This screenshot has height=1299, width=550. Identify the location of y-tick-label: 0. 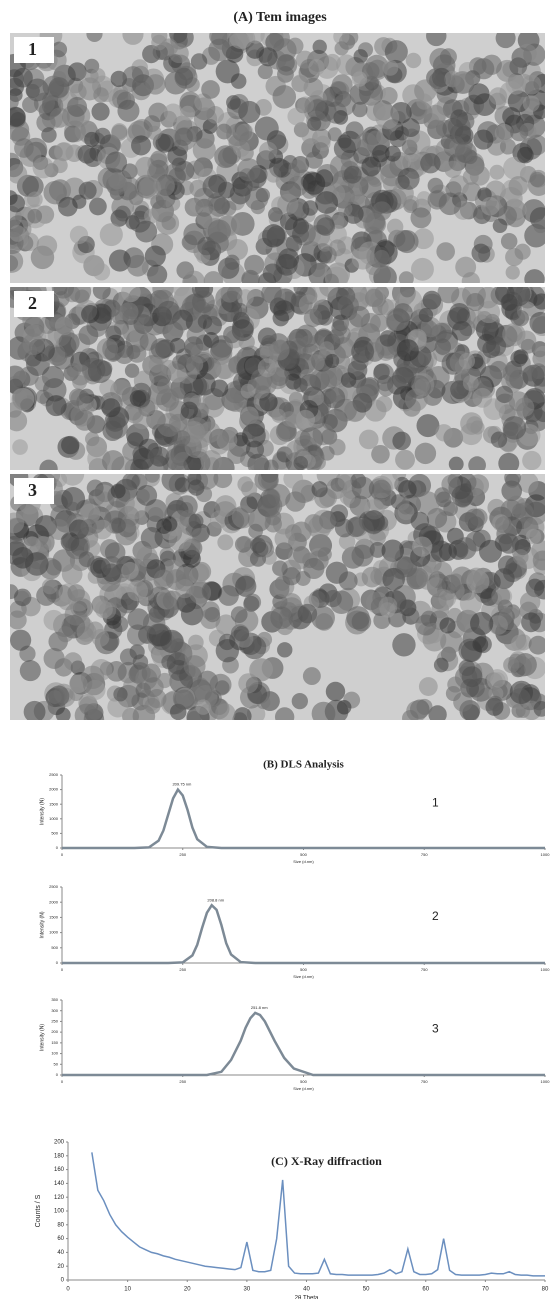
(57, 847).